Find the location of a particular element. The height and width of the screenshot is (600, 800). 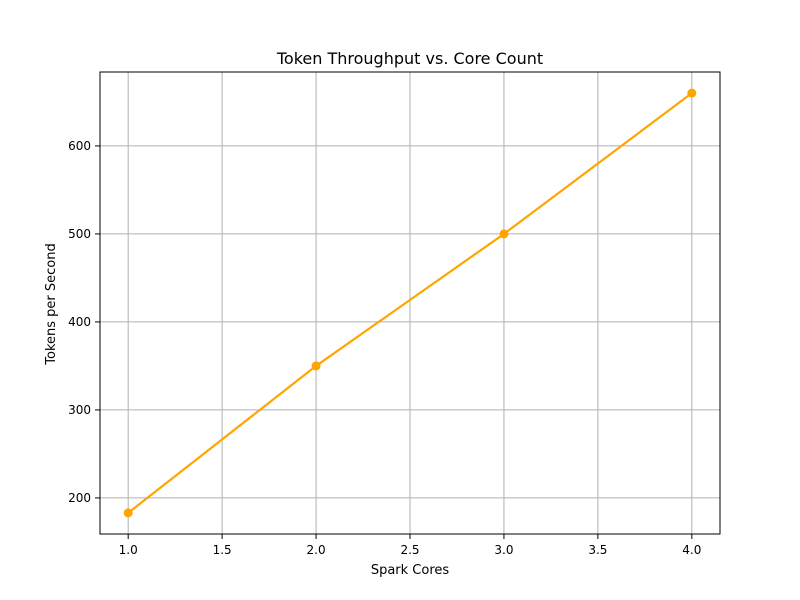

x-tick-label: 2.5 is located at coordinates (409, 550).